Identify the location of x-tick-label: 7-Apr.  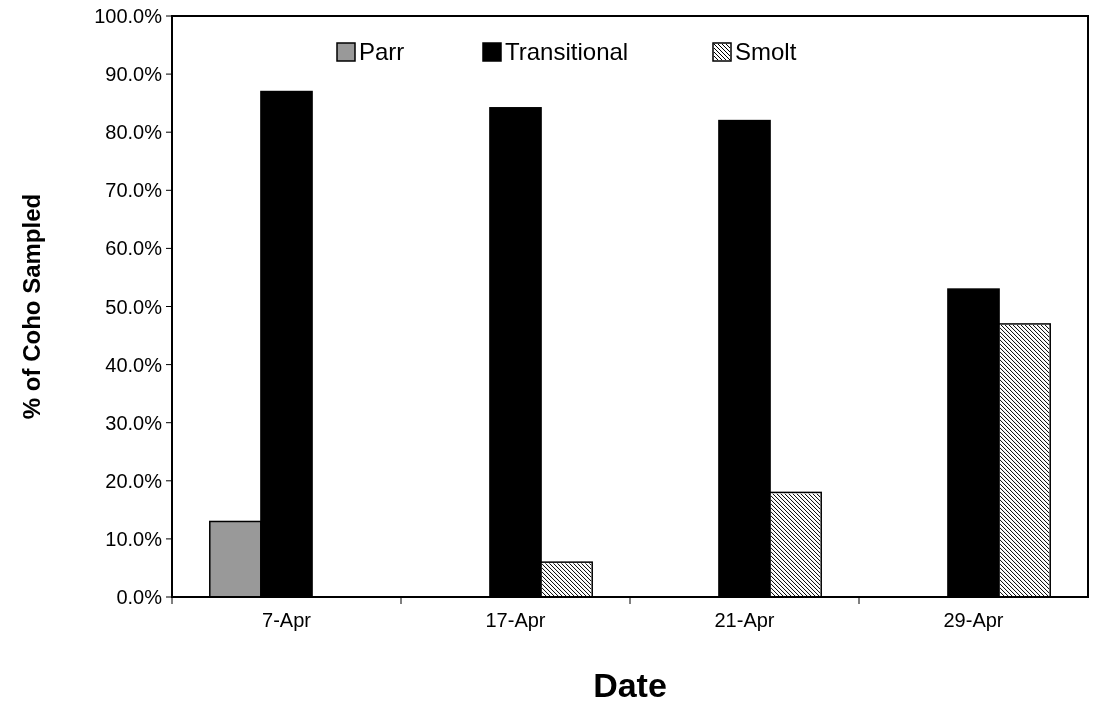
(287, 620).